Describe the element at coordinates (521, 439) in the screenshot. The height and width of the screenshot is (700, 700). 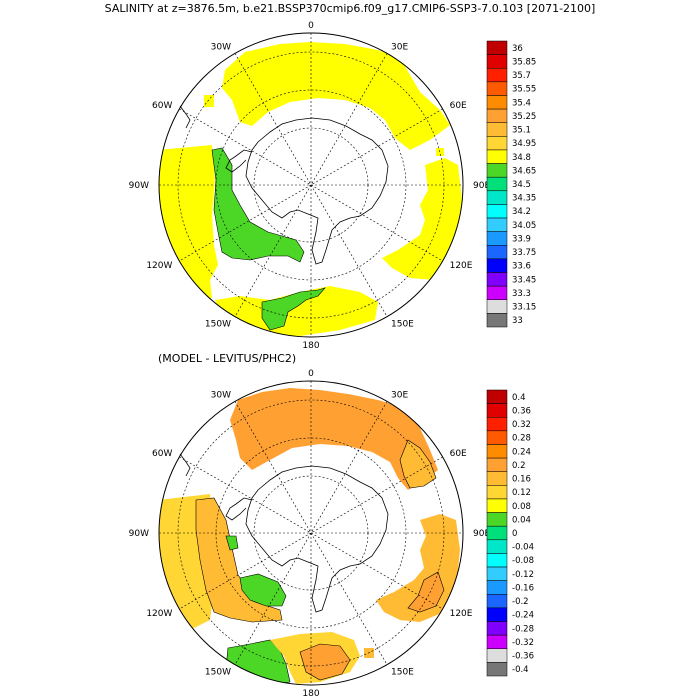
I see `panel2-colorbar-label: 0.28` at that location.